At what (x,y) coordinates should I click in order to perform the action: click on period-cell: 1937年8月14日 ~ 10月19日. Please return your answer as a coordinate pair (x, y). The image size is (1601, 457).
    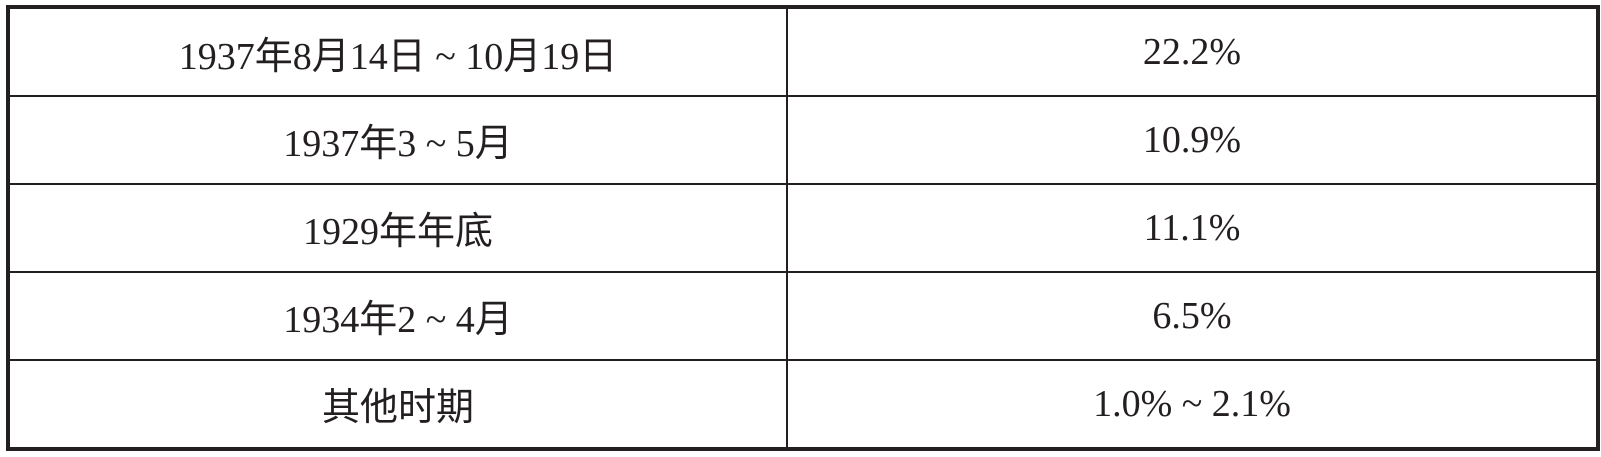
    Looking at the image, I should click on (397, 51).